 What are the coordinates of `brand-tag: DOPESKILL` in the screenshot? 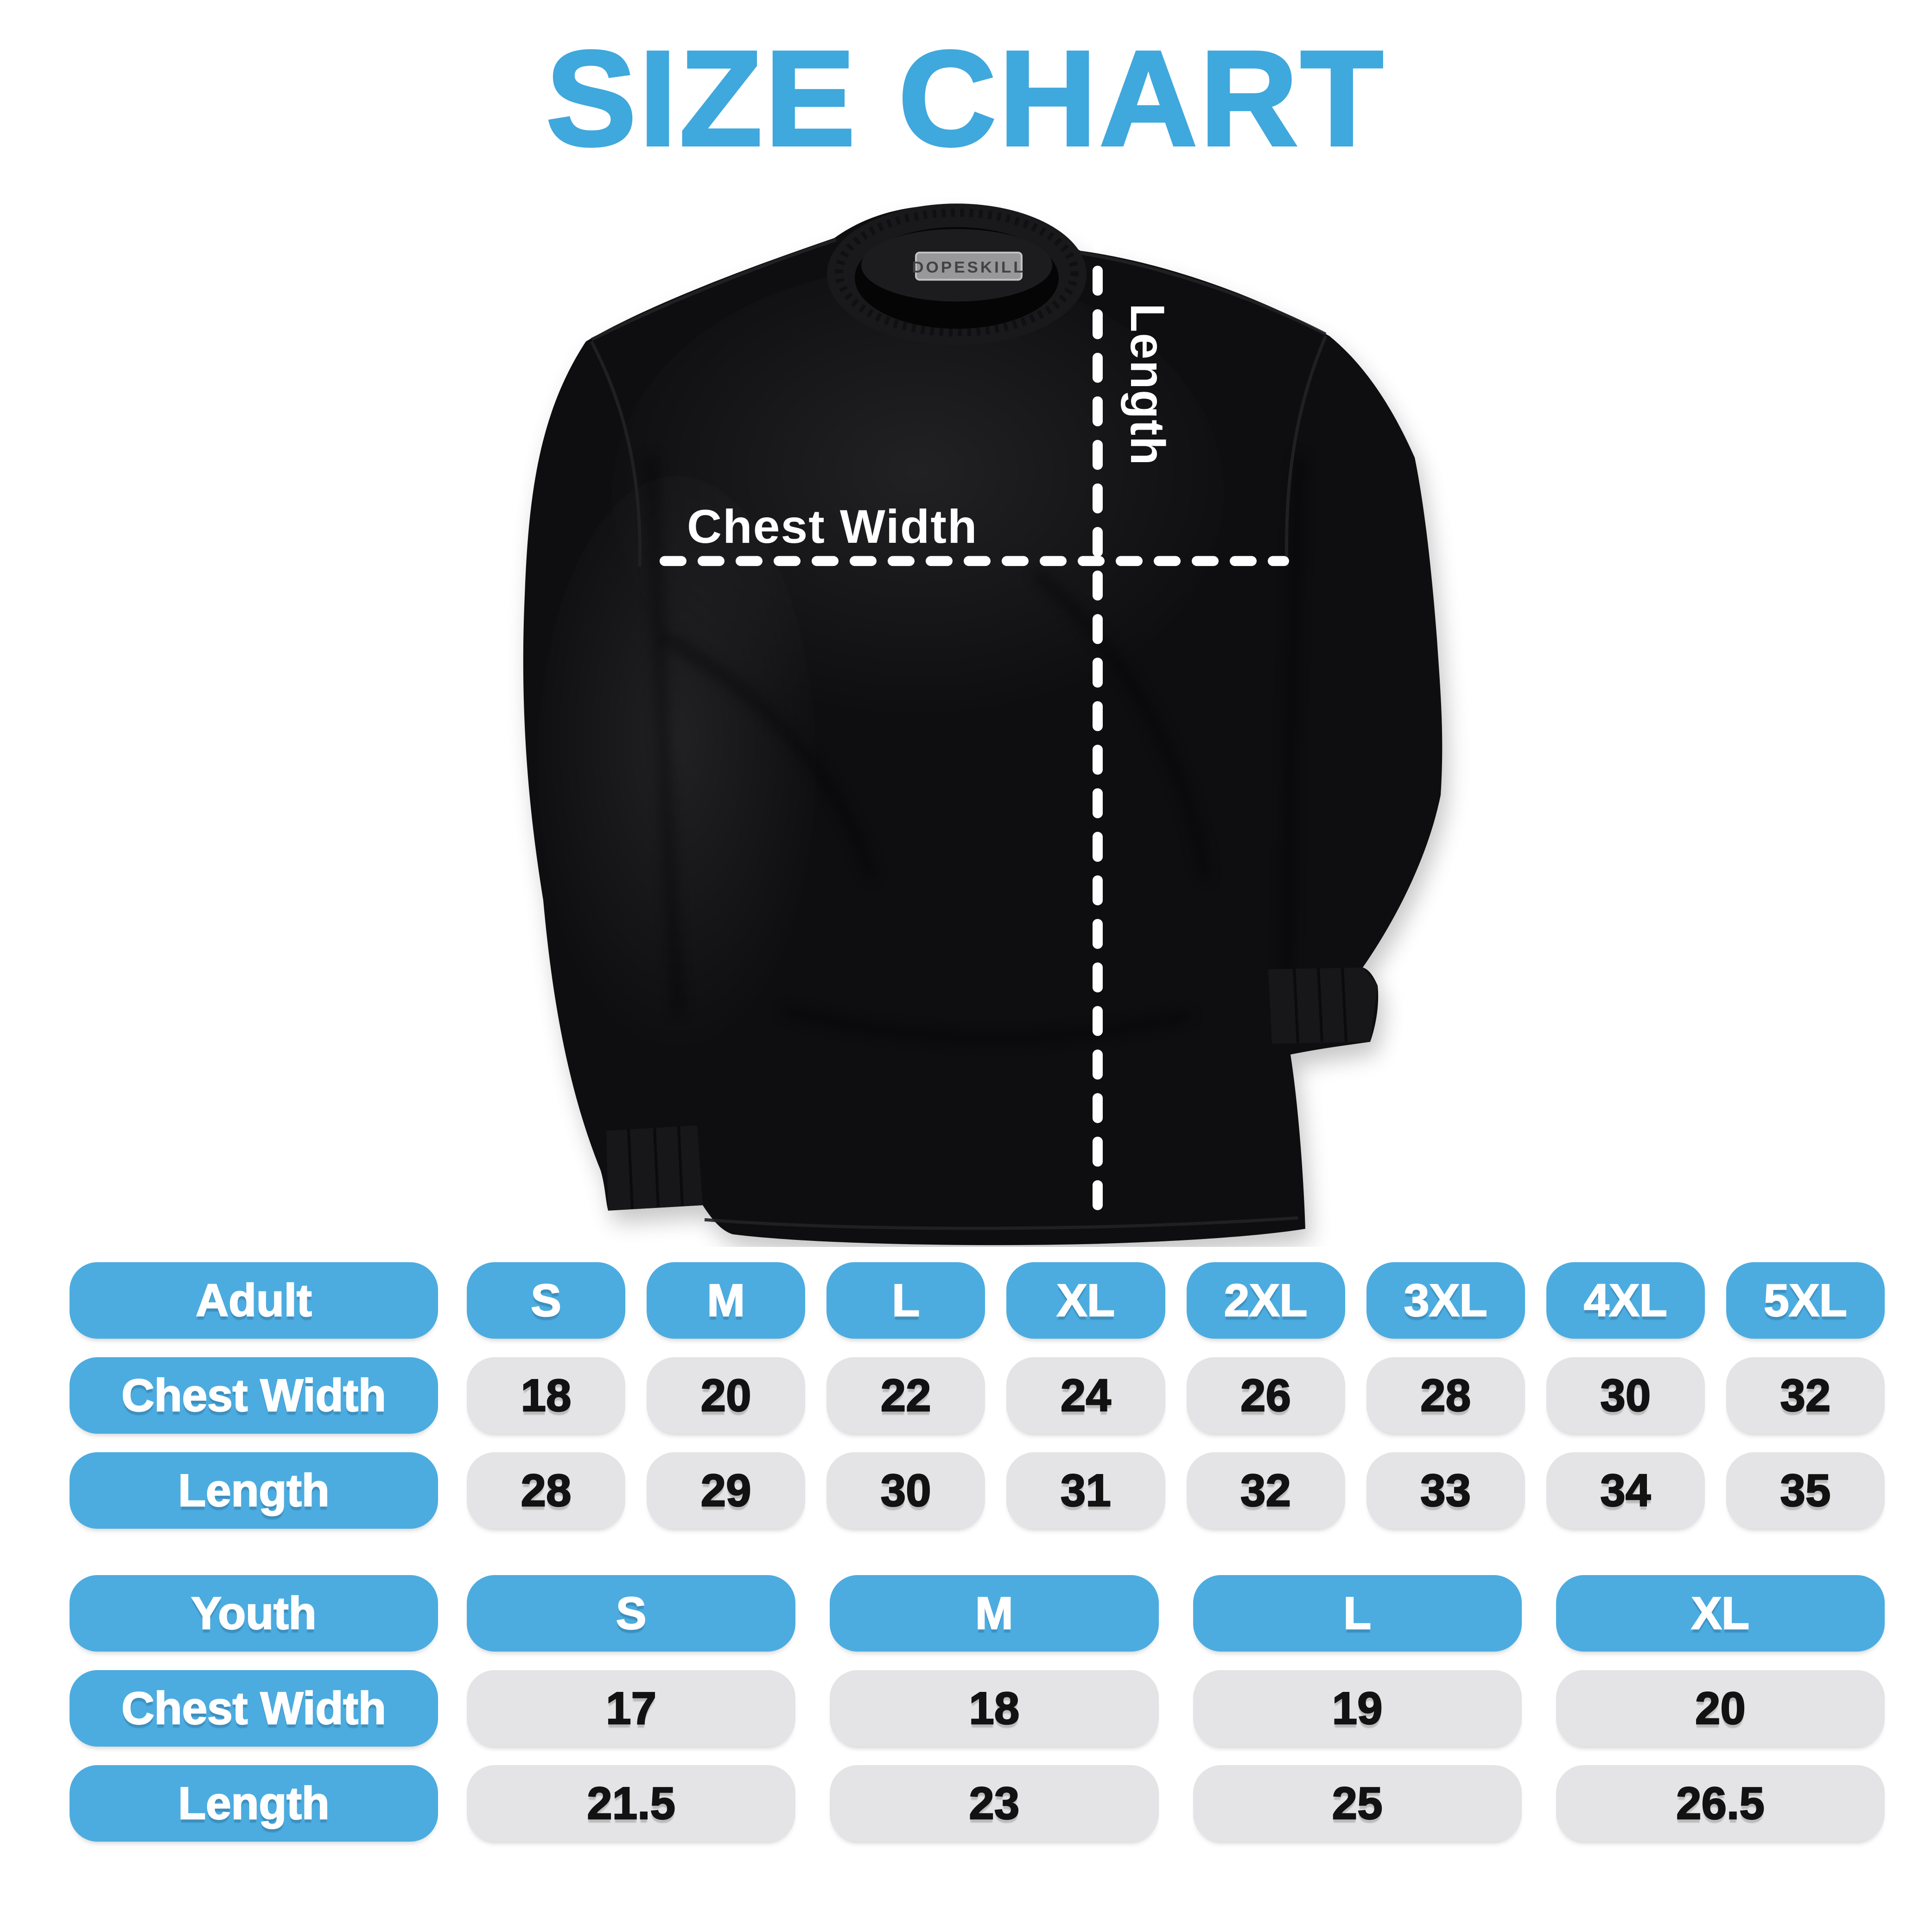 It's located at (968, 266).